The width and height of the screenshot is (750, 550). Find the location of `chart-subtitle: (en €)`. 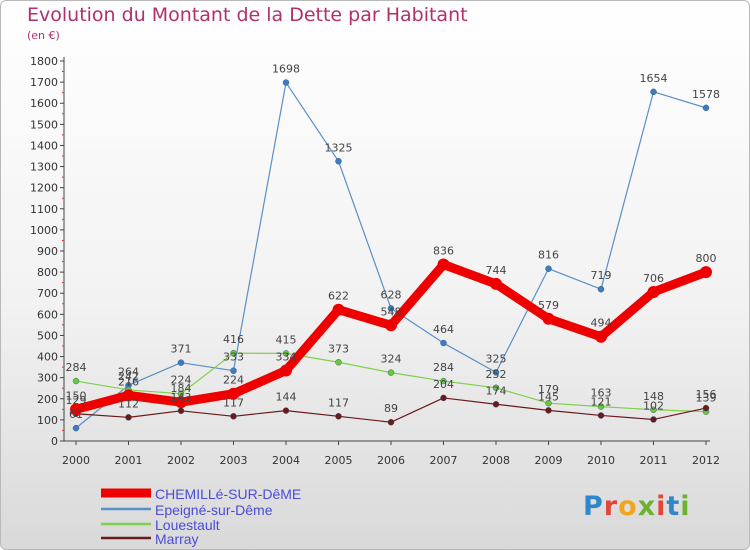

chart-subtitle: (en €) is located at coordinates (43, 35).